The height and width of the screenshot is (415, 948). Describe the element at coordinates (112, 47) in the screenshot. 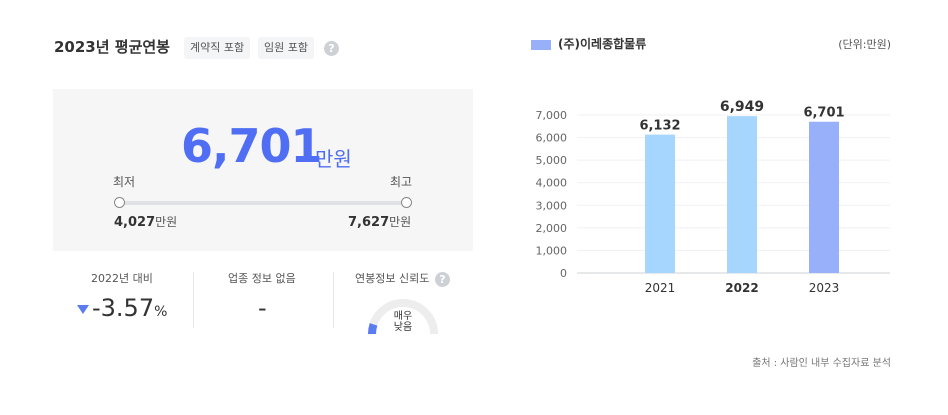

I see `page-title: 2023년 평균연봉` at that location.